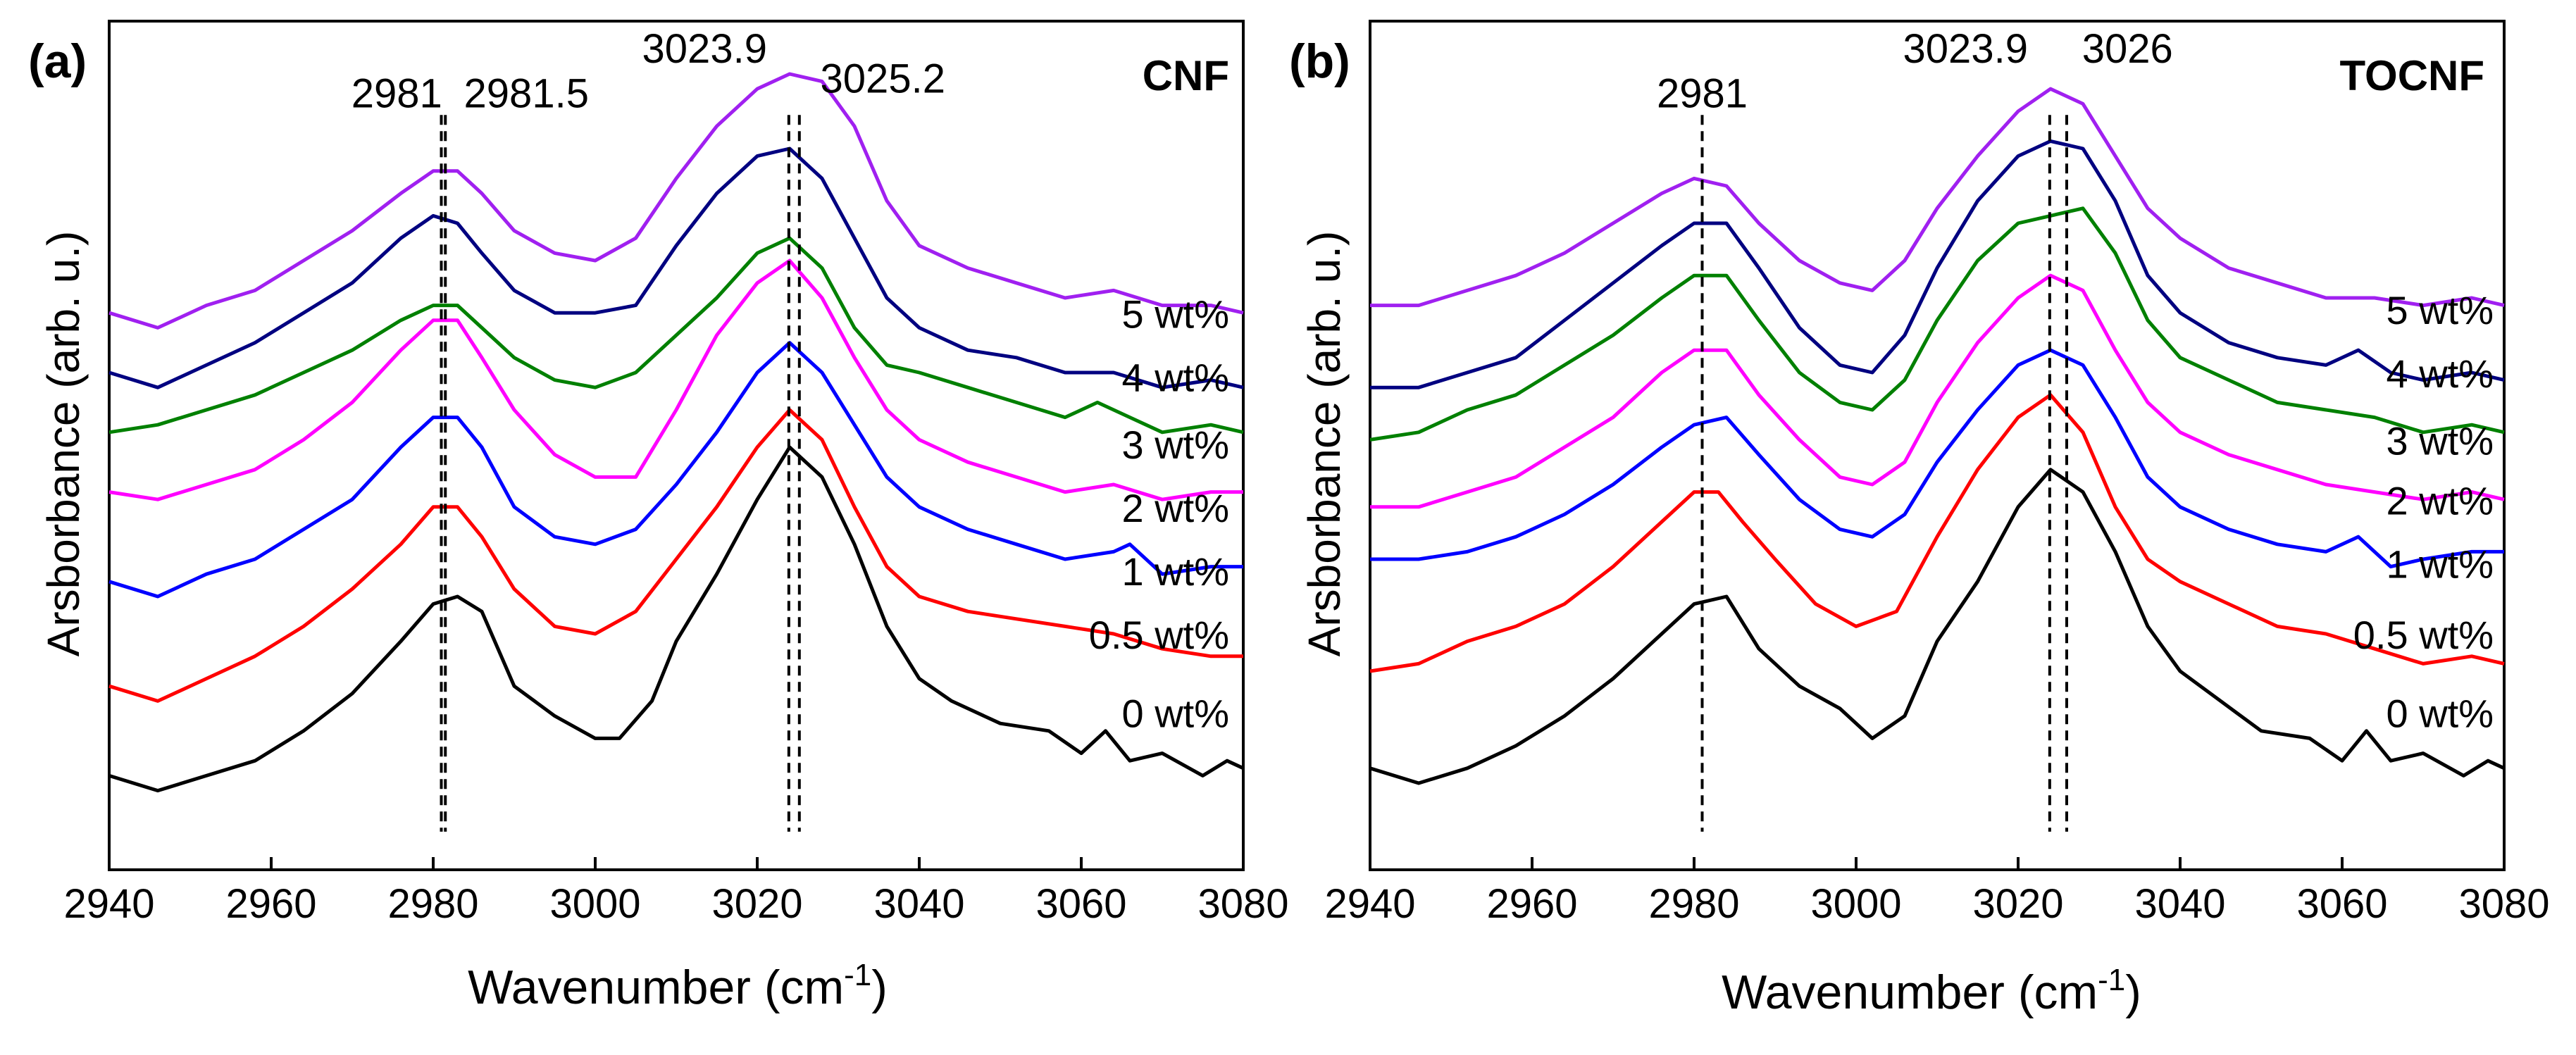 The height and width of the screenshot is (1055, 2576). I want to click on panel-title-a: CNF, so click(1186, 75).